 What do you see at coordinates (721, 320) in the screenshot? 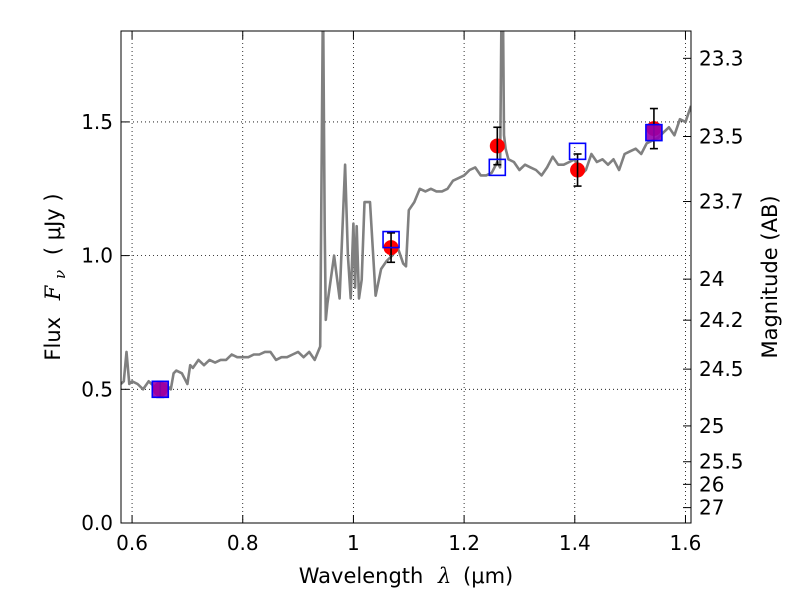
I see `magnitude-tick-label: 24.2` at bounding box center [721, 320].